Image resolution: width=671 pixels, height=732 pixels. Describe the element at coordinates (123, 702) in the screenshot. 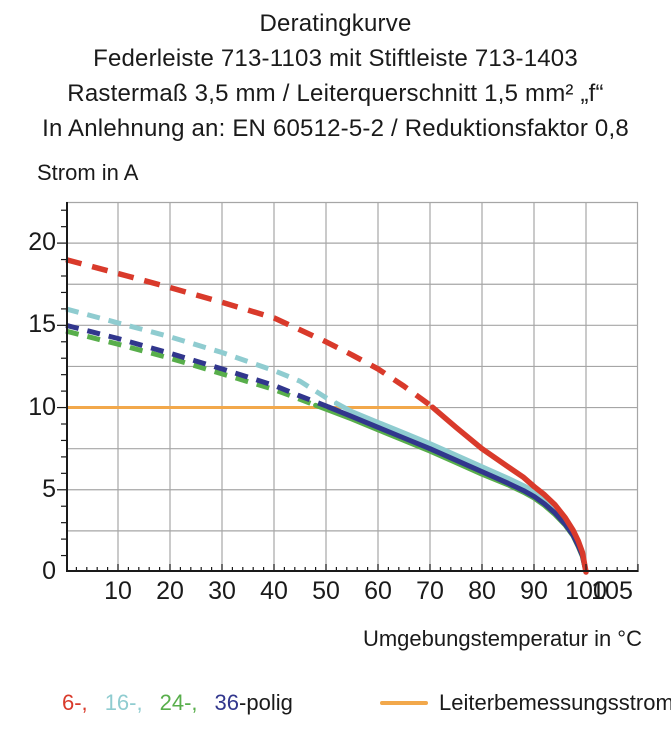

I see `legend-item-16-polig: 16-,` at that location.